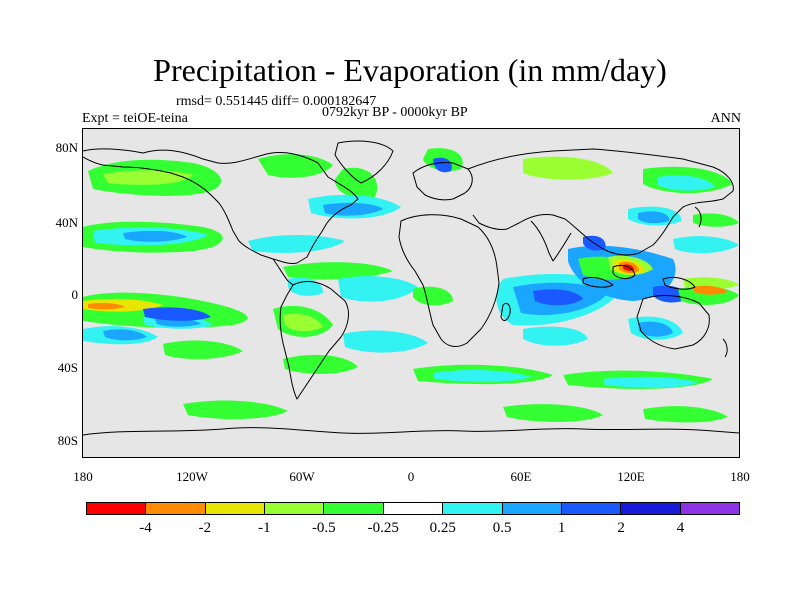 The image size is (800, 600). Describe the element at coordinates (555, 336) in the screenshot. I see `anomaly-cyan-south-indian` at that location.